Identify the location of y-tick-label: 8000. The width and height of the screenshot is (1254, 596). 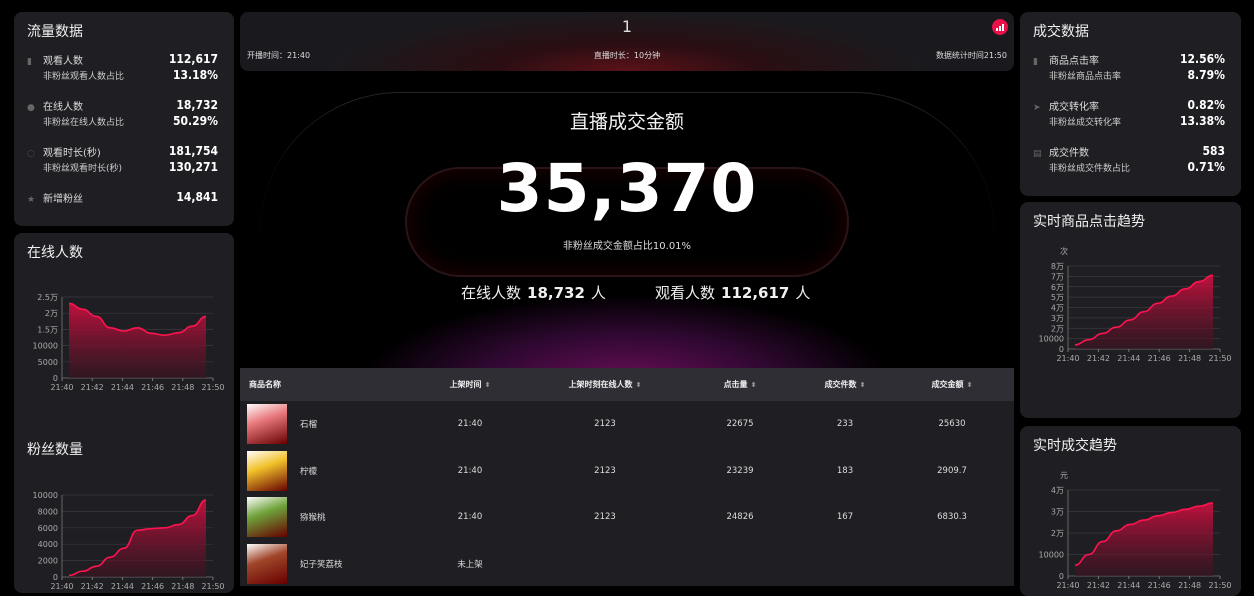
(48, 511).